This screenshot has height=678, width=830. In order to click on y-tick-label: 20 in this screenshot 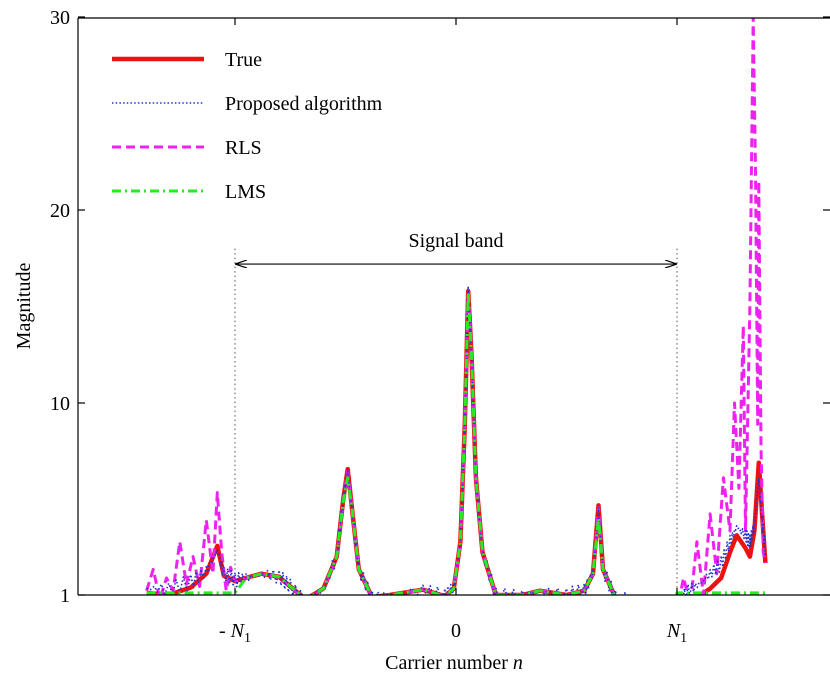, I will do `click(60, 211)`.